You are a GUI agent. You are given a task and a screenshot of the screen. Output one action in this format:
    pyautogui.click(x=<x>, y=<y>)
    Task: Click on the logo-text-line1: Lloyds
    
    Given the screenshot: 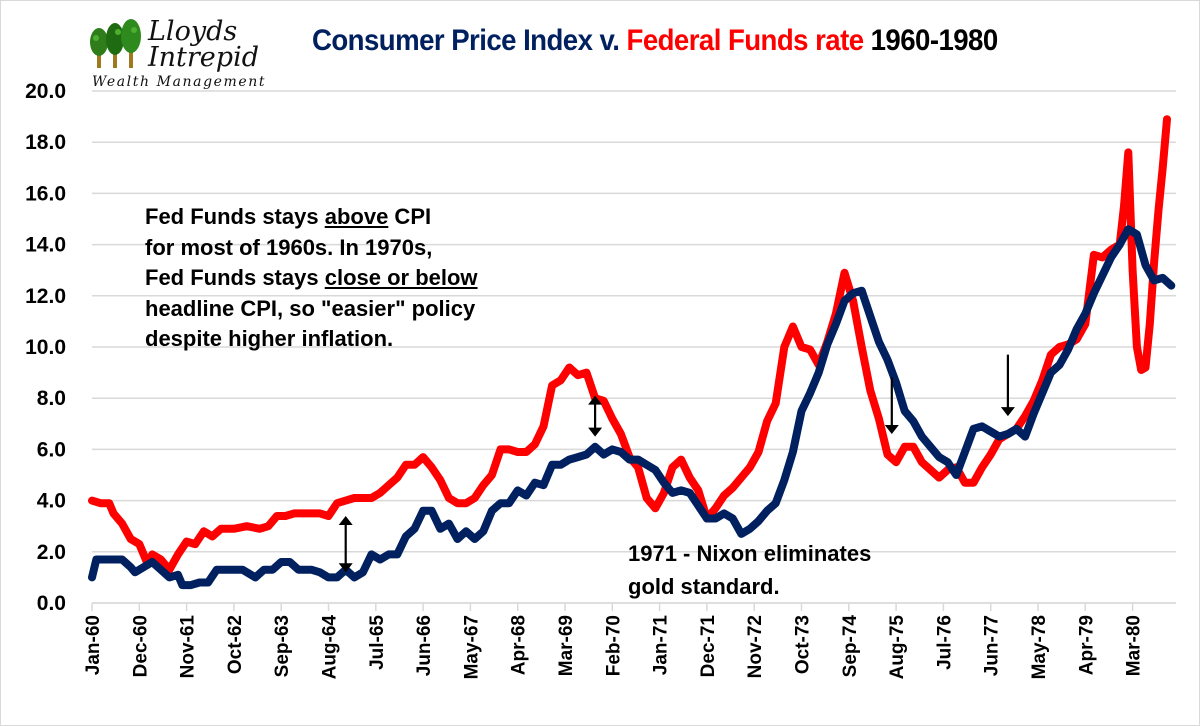 What is the action you would take?
    pyautogui.click(x=193, y=31)
    